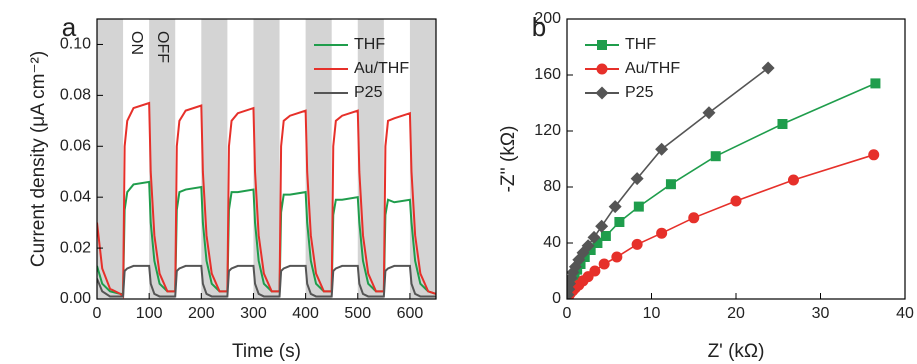 This screenshot has width=917, height=364. What do you see at coordinates (821, 313) in the screenshot?
I see `x-tick-label: 30` at bounding box center [821, 313].